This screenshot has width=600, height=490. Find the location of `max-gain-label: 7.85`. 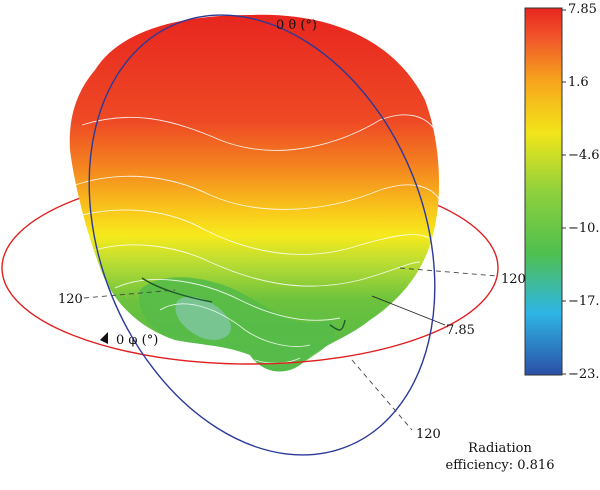

max-gain-label: 7.85 is located at coordinates (460, 330).